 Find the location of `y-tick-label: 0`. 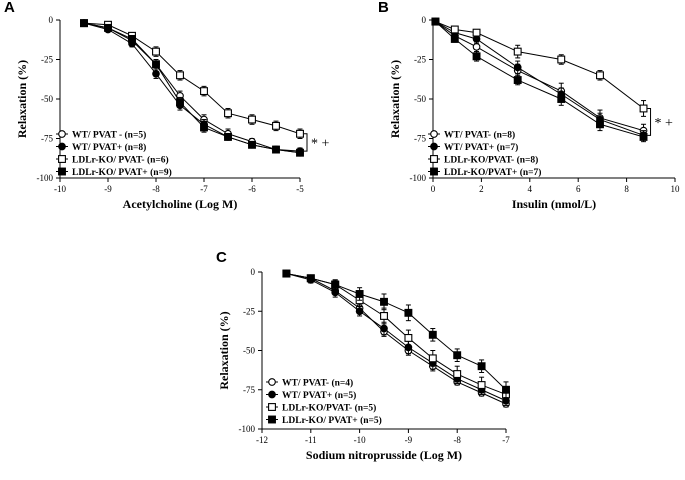

y-tick-label: 0 is located at coordinates (424, 20).